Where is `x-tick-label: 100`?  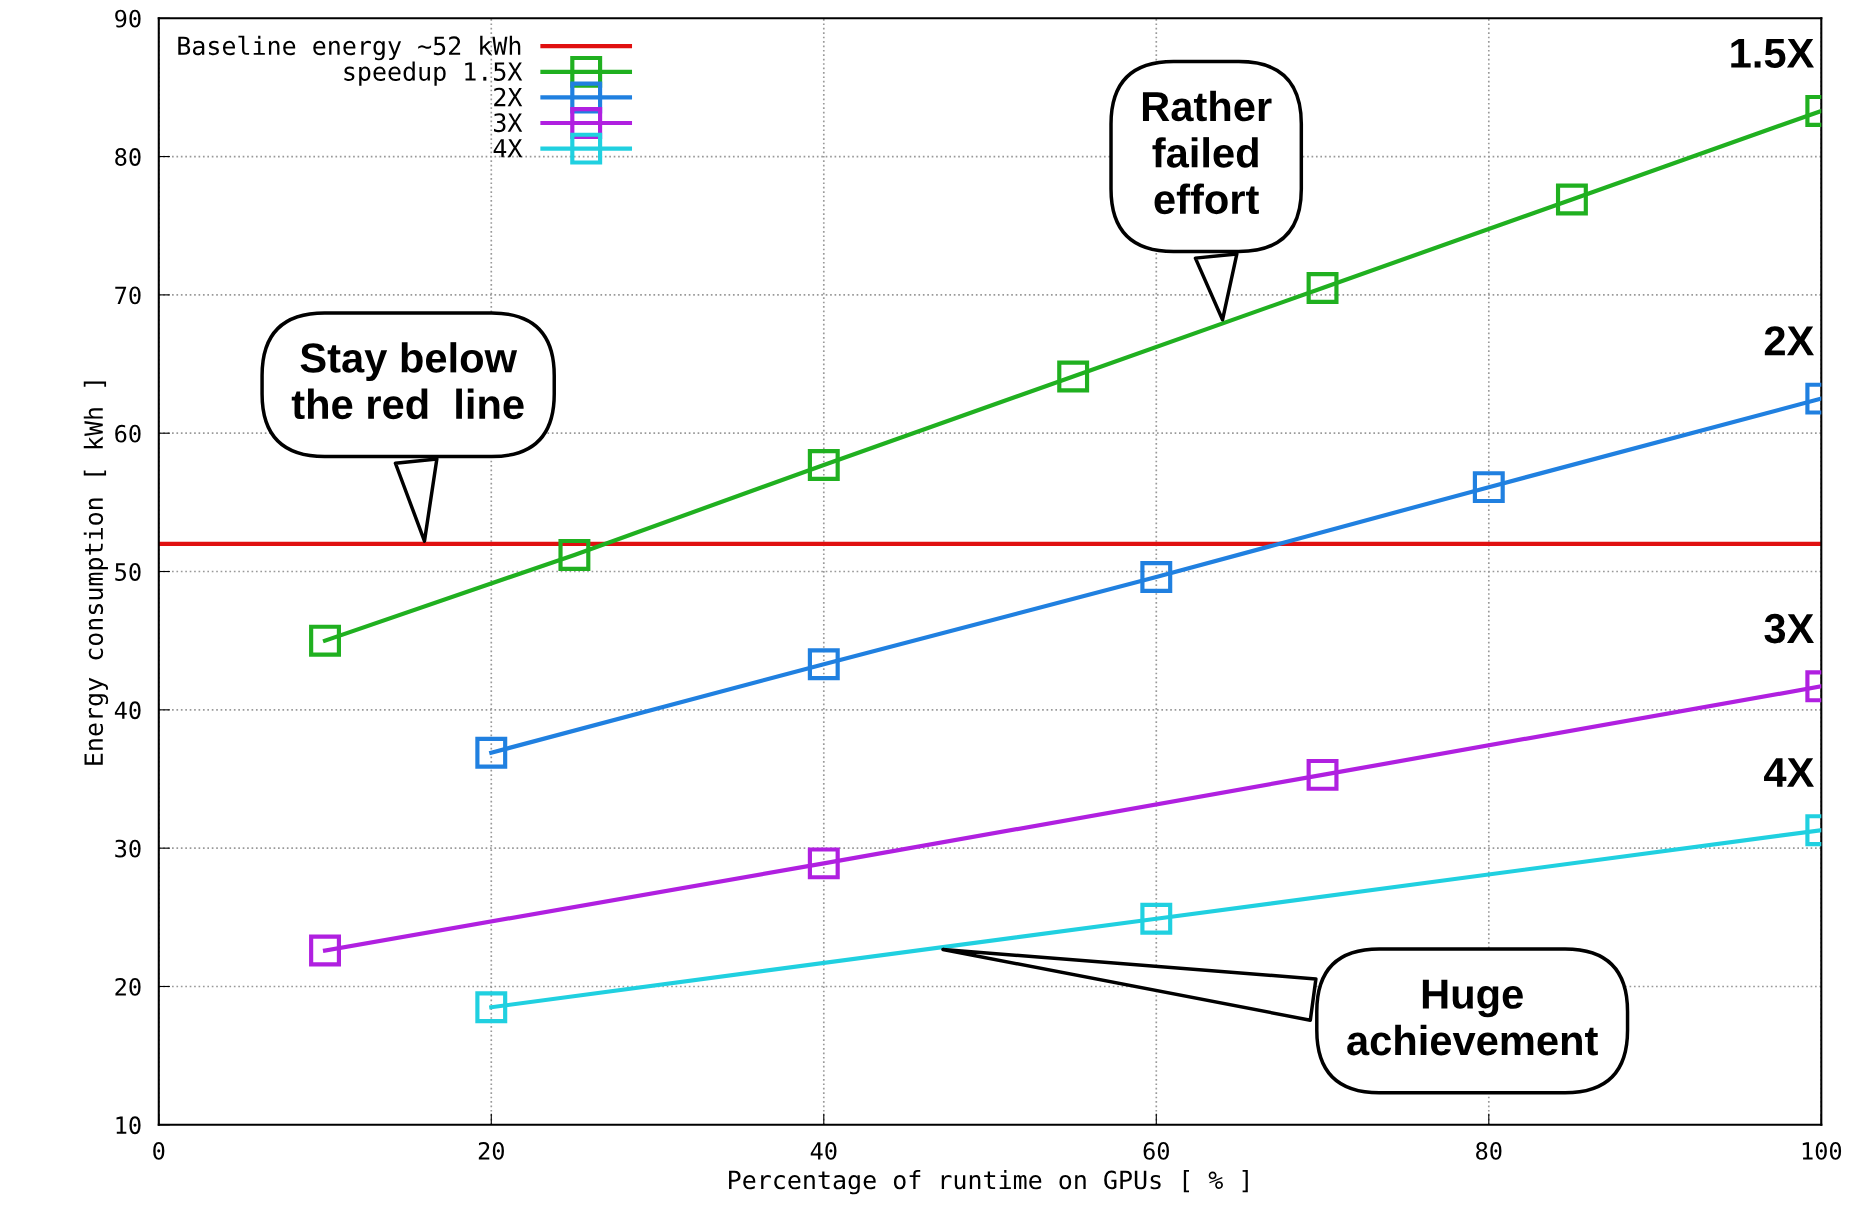
x-tick-label: 100 is located at coordinates (1822, 1151).